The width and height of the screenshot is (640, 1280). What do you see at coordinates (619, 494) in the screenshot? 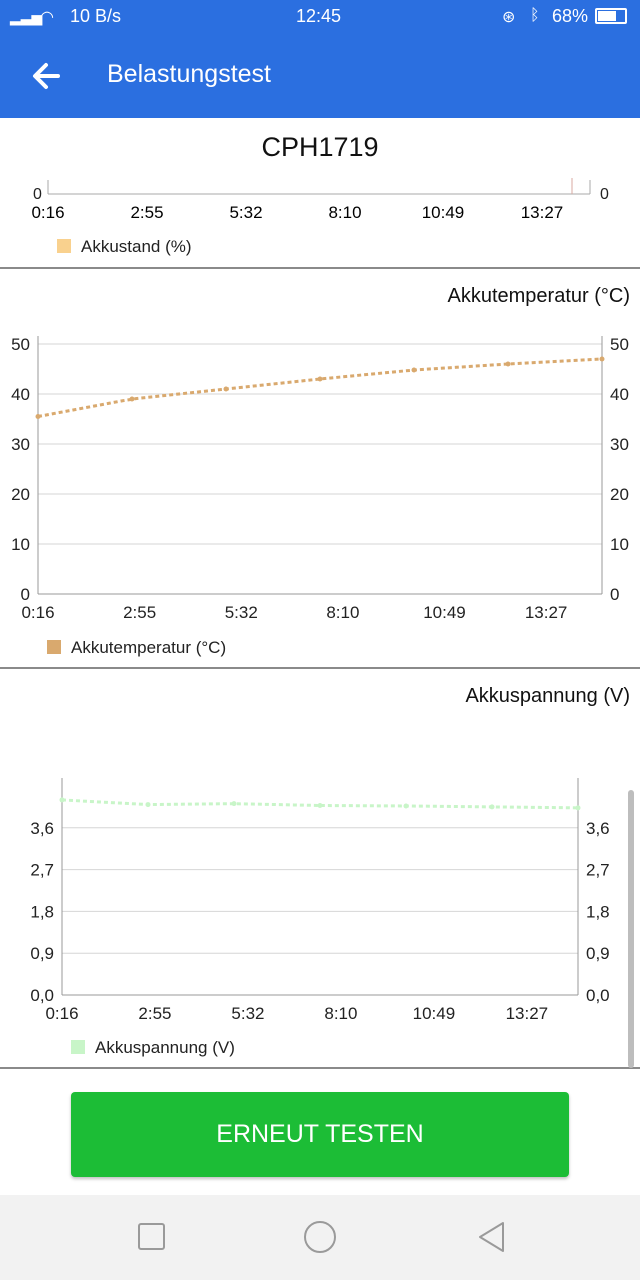
I see `temperature-y-tick-right: 20` at bounding box center [619, 494].